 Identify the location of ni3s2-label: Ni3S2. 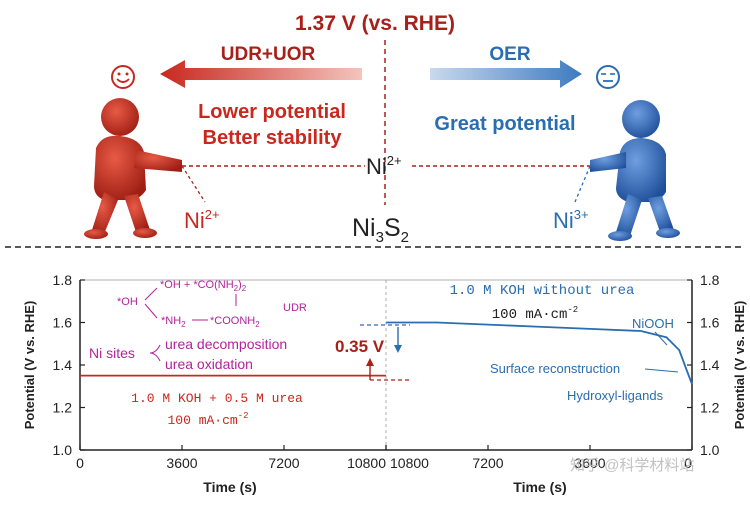
(380, 230).